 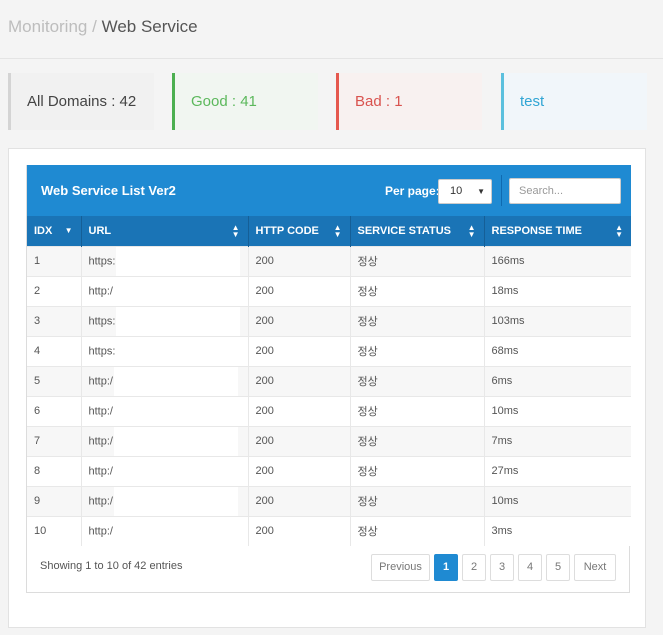 What do you see at coordinates (100, 230) in the screenshot?
I see `column-header-label: URL` at bounding box center [100, 230].